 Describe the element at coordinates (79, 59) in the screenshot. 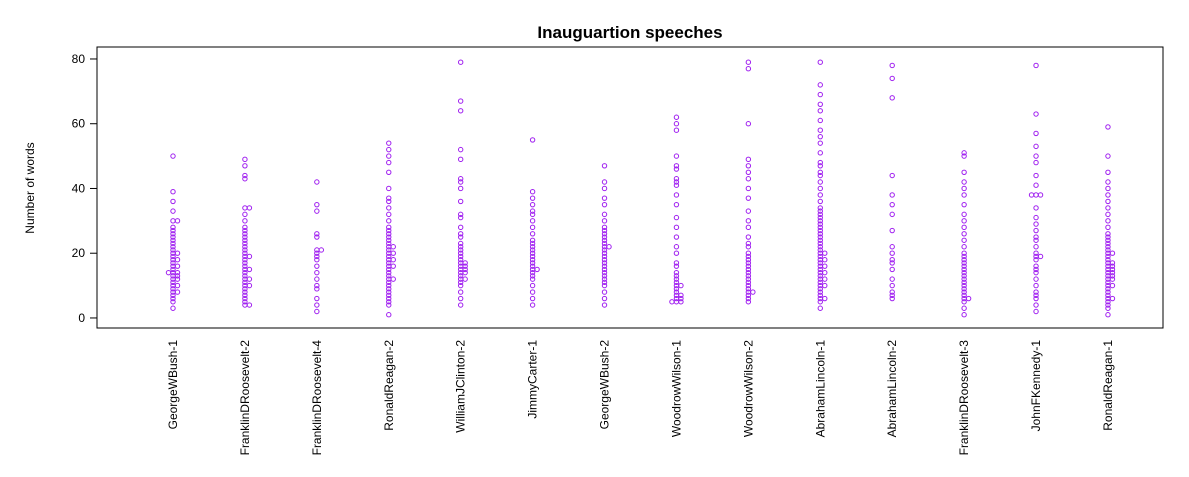

I see `y-tick-label: 80` at that location.